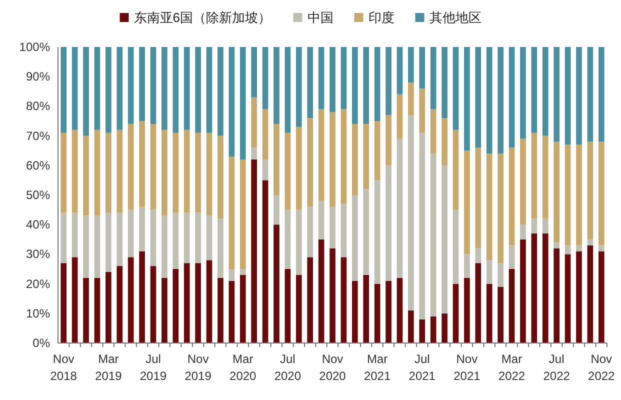  What do you see at coordinates (64, 367) in the screenshot?
I see `x-tick-label: Nov 2018` at bounding box center [64, 367].